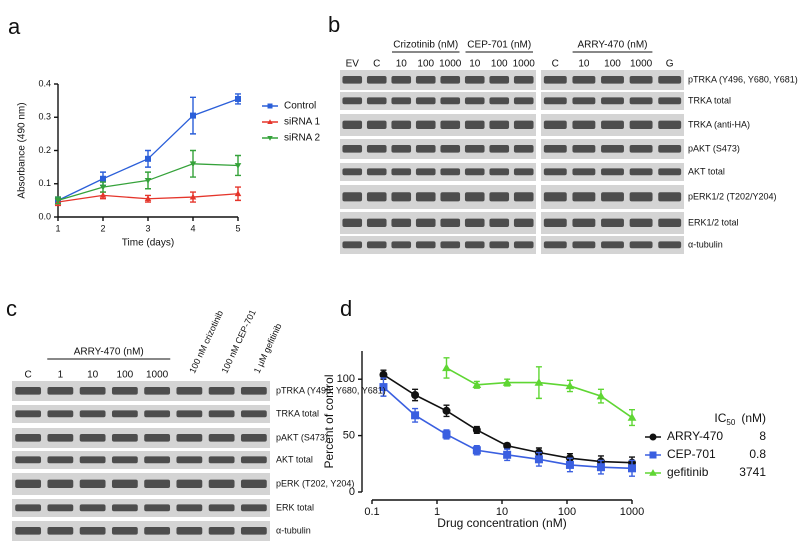  I want to click on x-tick-label: 10, so click(502, 512).